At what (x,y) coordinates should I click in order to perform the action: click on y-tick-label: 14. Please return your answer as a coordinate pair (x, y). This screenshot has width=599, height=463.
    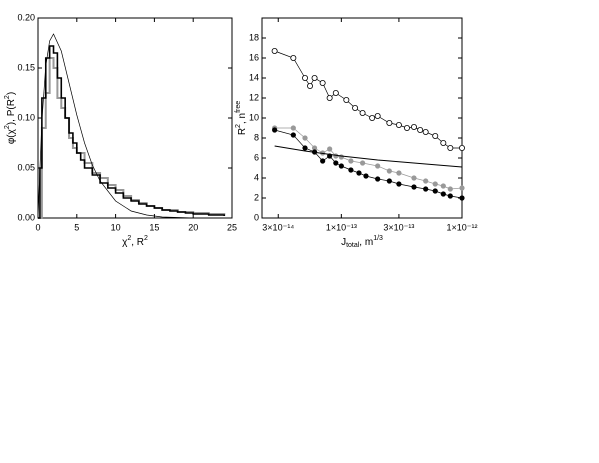
    Looking at the image, I should click on (254, 77).